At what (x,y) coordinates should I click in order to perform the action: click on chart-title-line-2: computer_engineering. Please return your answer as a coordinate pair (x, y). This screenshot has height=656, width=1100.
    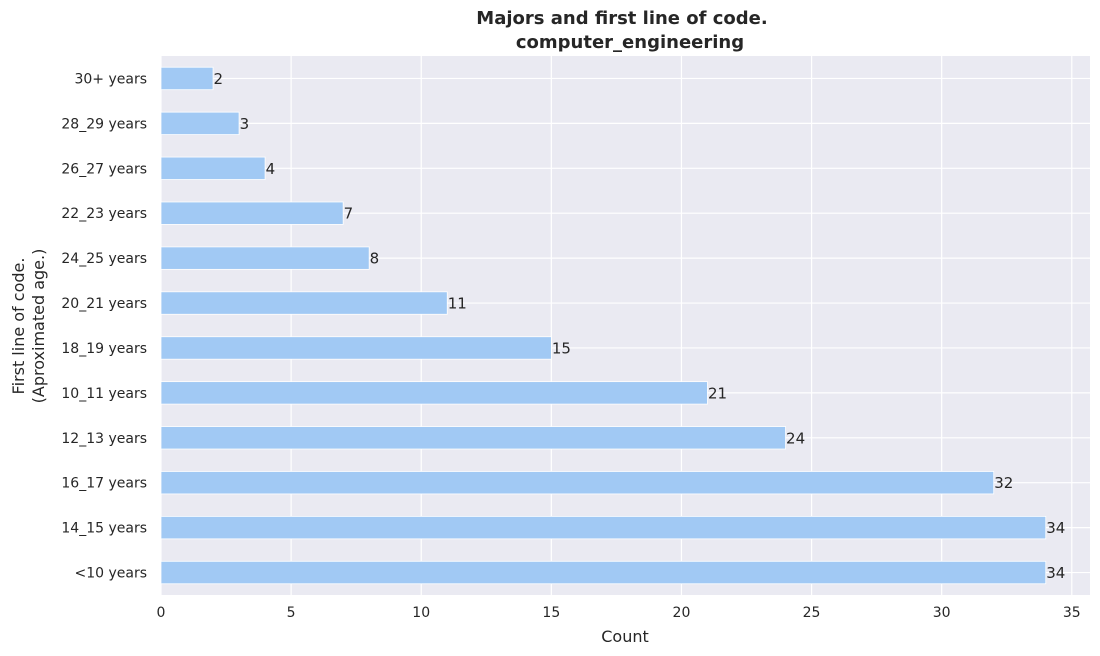
    Looking at the image, I should click on (630, 42).